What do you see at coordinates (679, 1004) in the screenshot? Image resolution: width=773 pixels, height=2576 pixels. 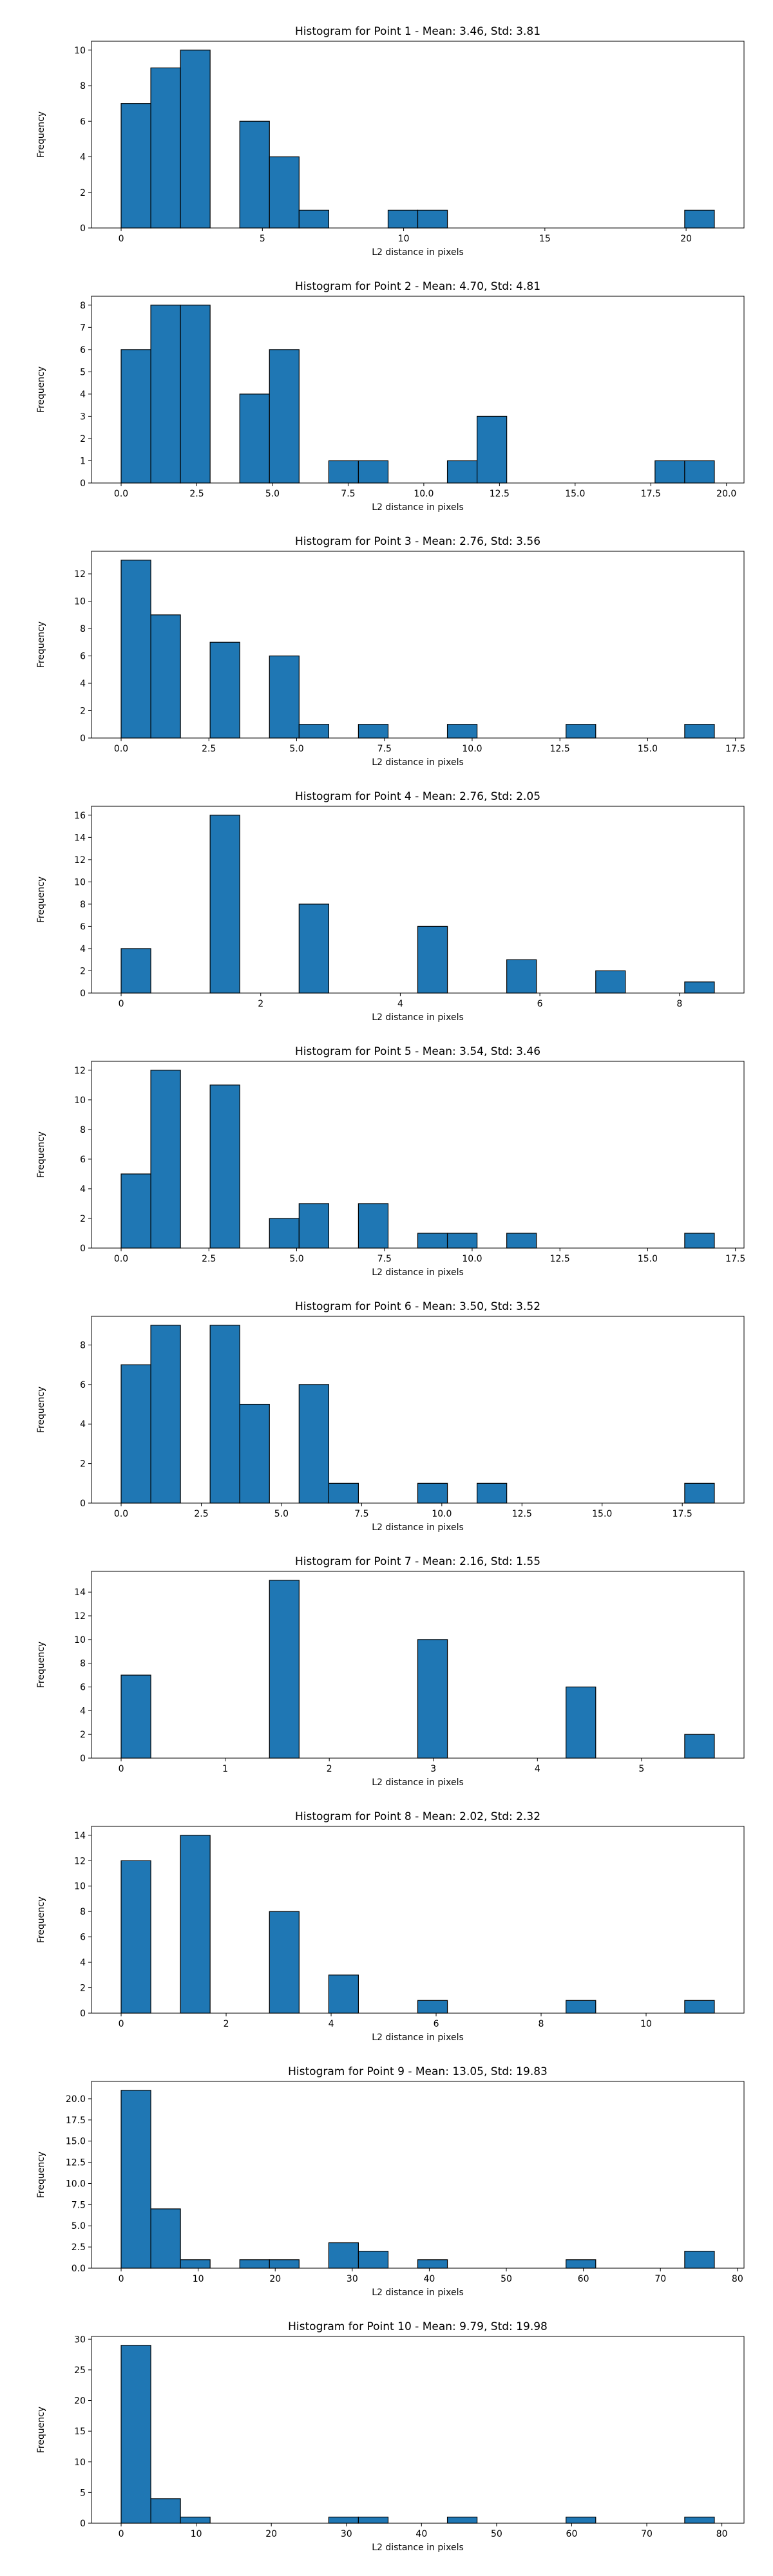 I see `x-tick-label: 8` at bounding box center [679, 1004].